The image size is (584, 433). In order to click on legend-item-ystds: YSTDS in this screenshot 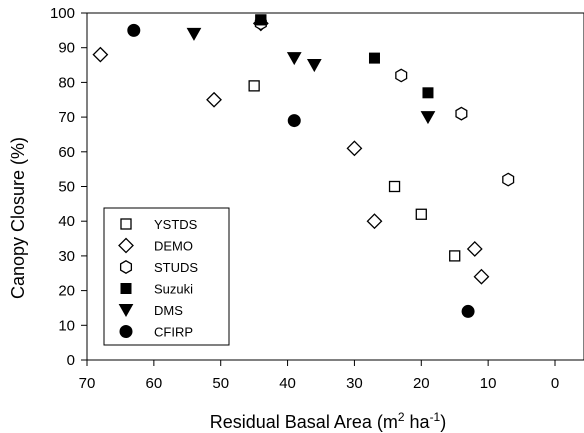, I will do `click(159, 224)`.